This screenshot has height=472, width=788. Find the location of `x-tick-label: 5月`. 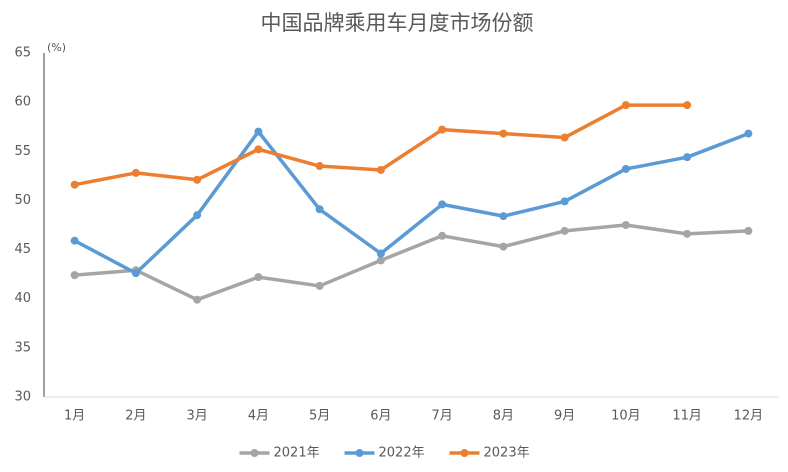

x-tick-label: 5月 is located at coordinates (319, 416).